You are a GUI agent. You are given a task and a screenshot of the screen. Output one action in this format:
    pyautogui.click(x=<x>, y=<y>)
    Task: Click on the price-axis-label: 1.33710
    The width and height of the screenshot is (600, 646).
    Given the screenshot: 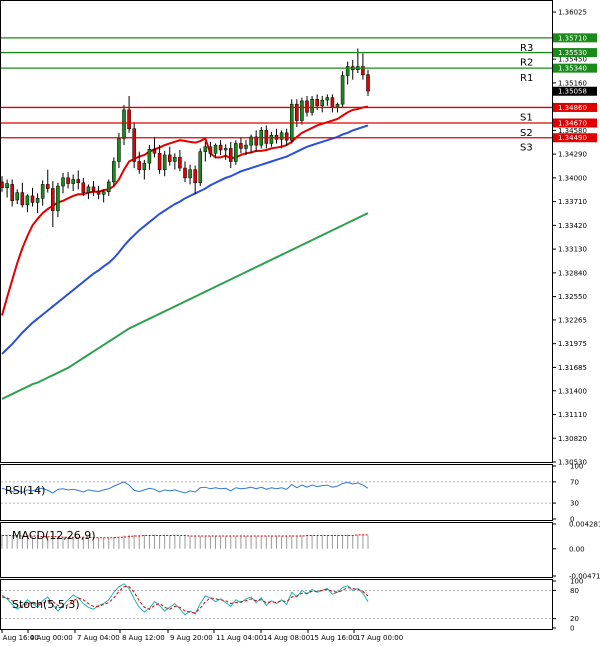 What is the action you would take?
    pyautogui.click(x=572, y=202)
    